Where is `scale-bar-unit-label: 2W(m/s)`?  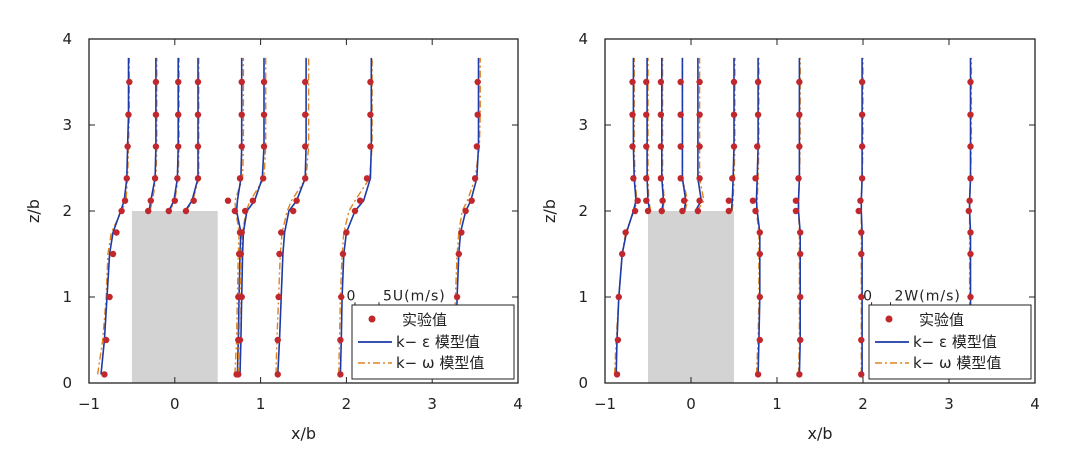
scale-bar-unit-label: 2W(m/s) is located at coordinates (928, 296).